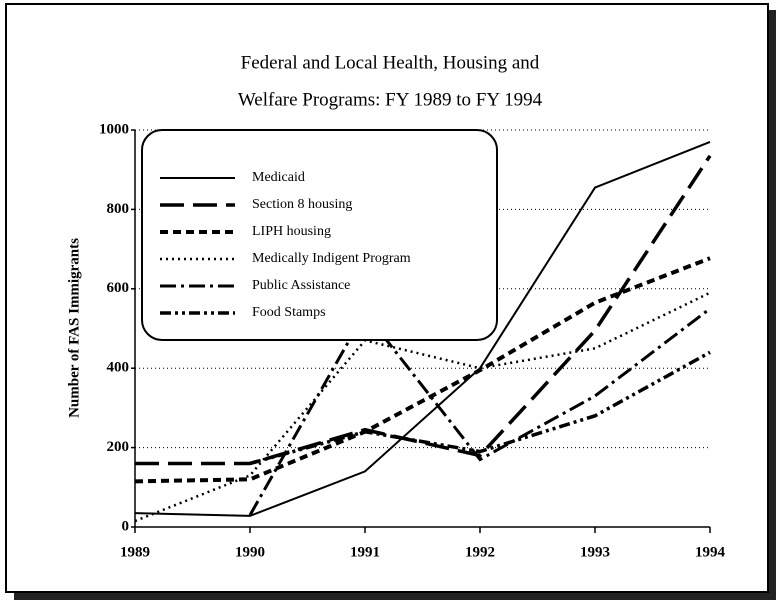 The height and width of the screenshot is (605, 782). I want to click on legend-label: Public Assistance, so click(301, 285).